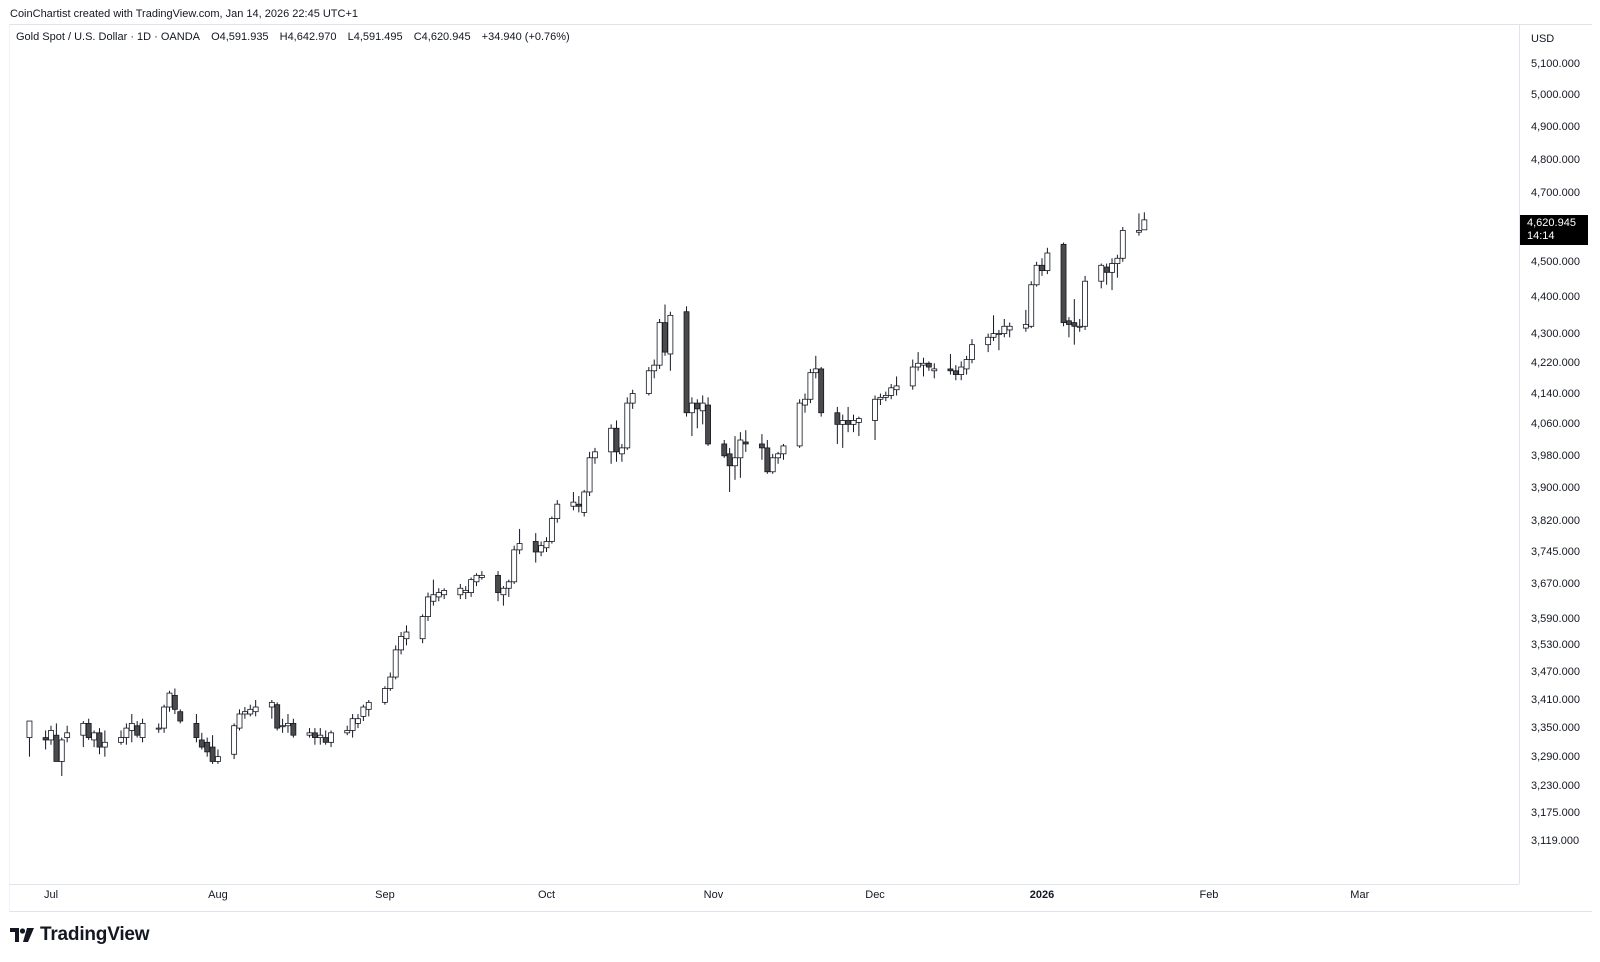  I want to click on price-tick-label: 3,590.000, so click(1555, 618).